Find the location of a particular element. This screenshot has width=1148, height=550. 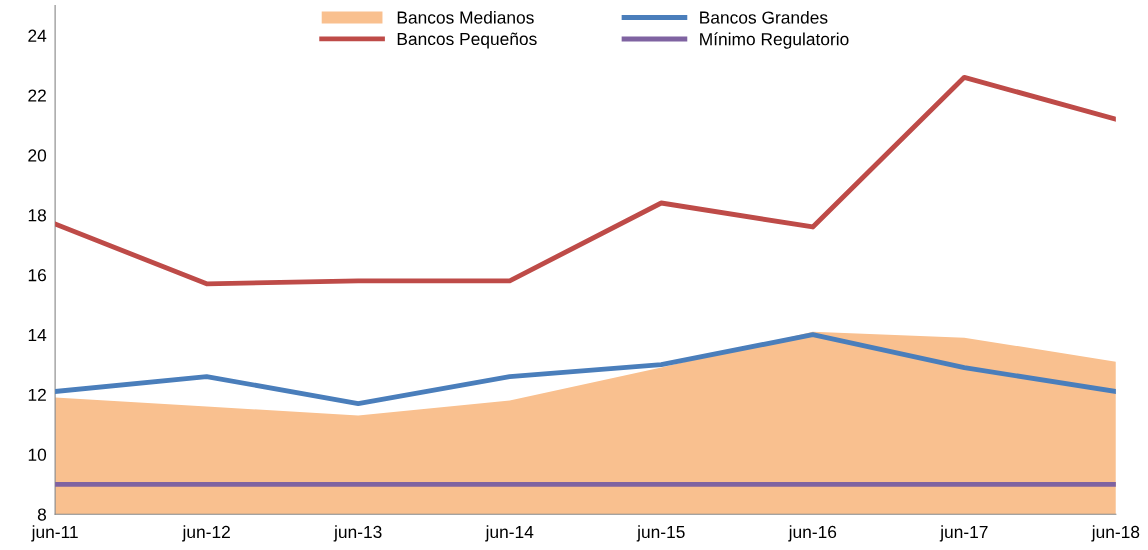

y-tick-label: 18 is located at coordinates (37, 215).